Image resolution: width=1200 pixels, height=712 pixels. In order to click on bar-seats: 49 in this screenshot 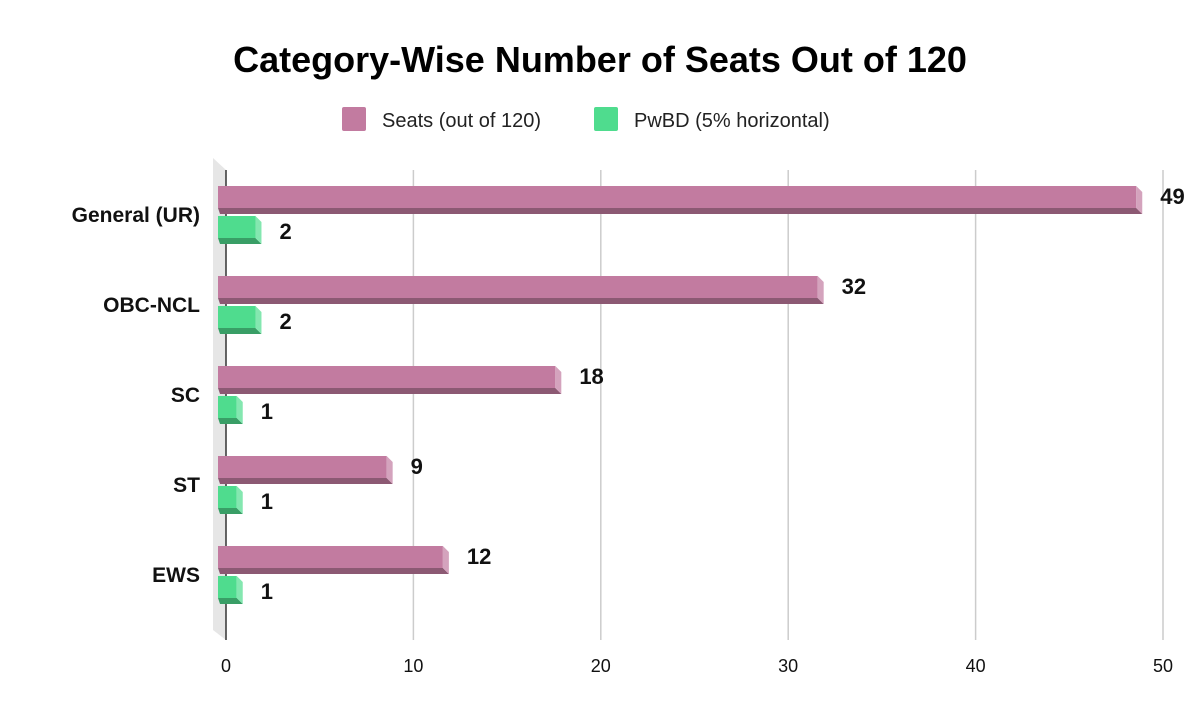, I will do `click(701, 199)`.